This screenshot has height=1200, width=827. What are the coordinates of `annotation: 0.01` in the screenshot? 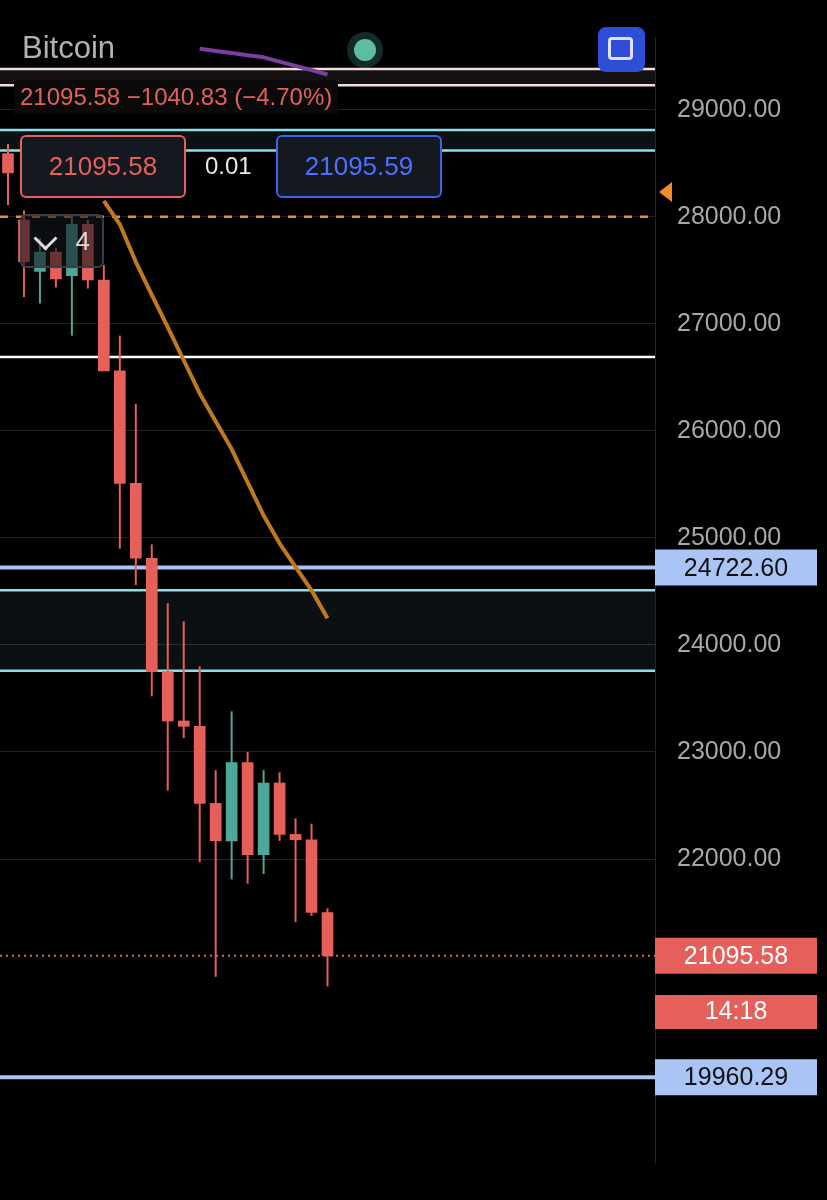 It's located at (229, 166).